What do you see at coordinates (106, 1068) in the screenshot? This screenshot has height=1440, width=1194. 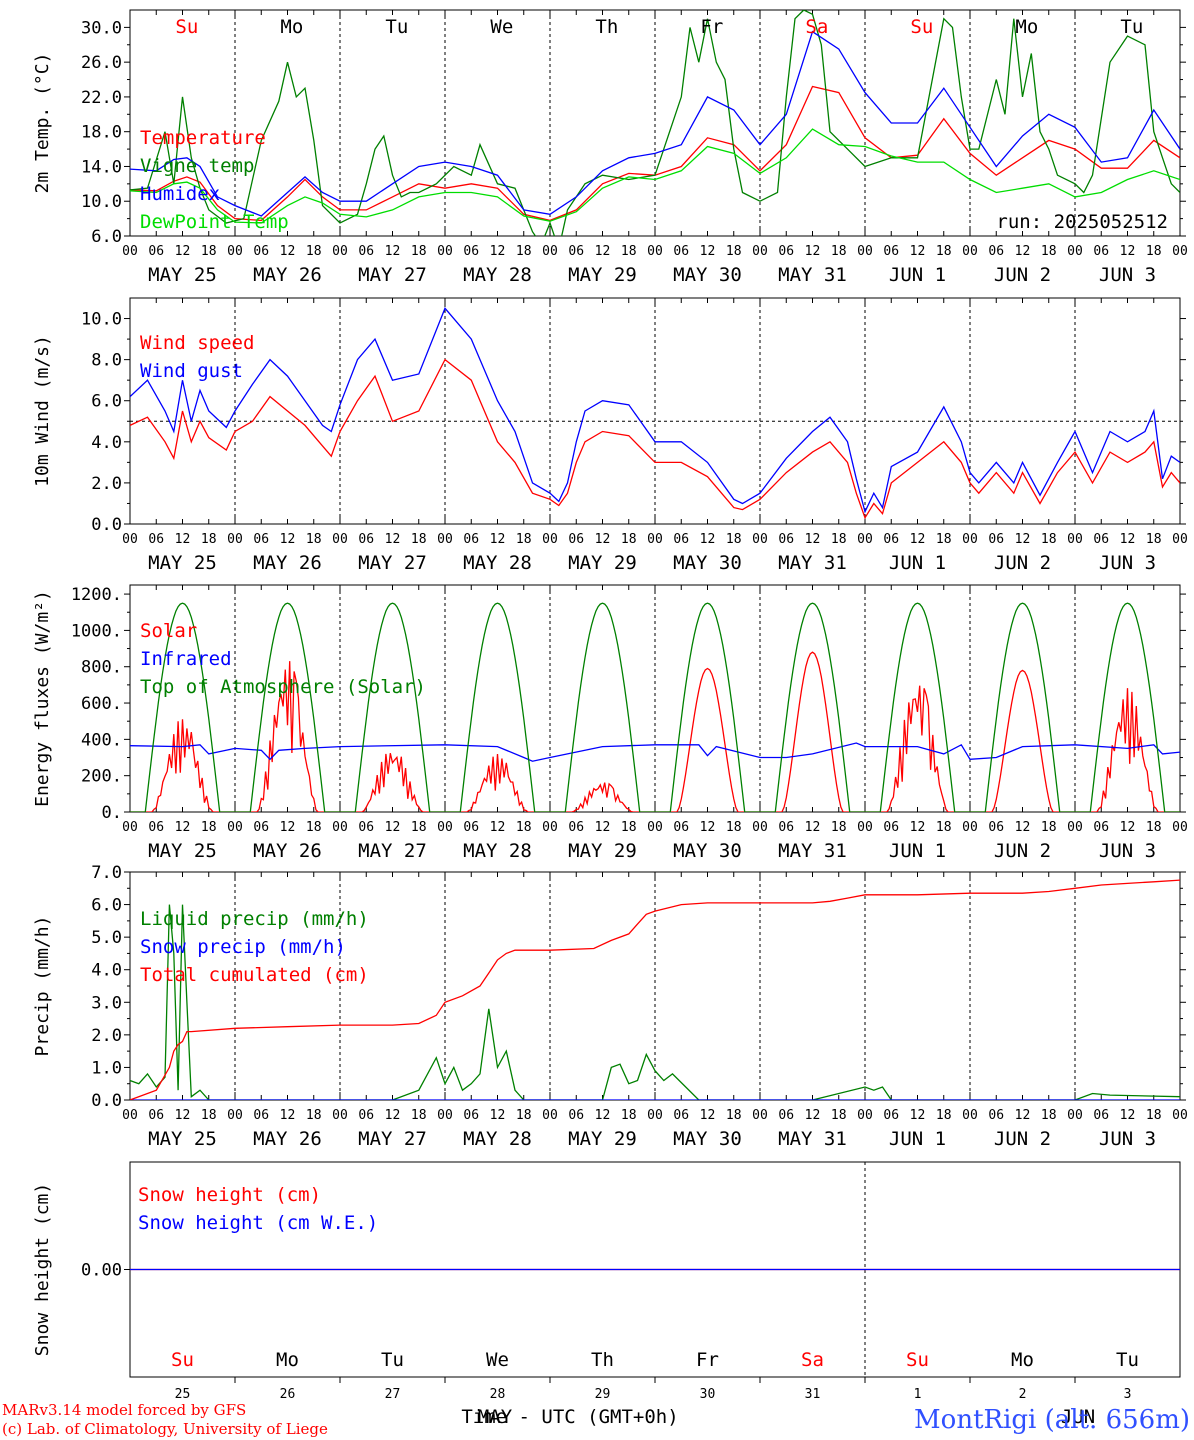 I see `y-tick-label: 1.0` at bounding box center [106, 1068].